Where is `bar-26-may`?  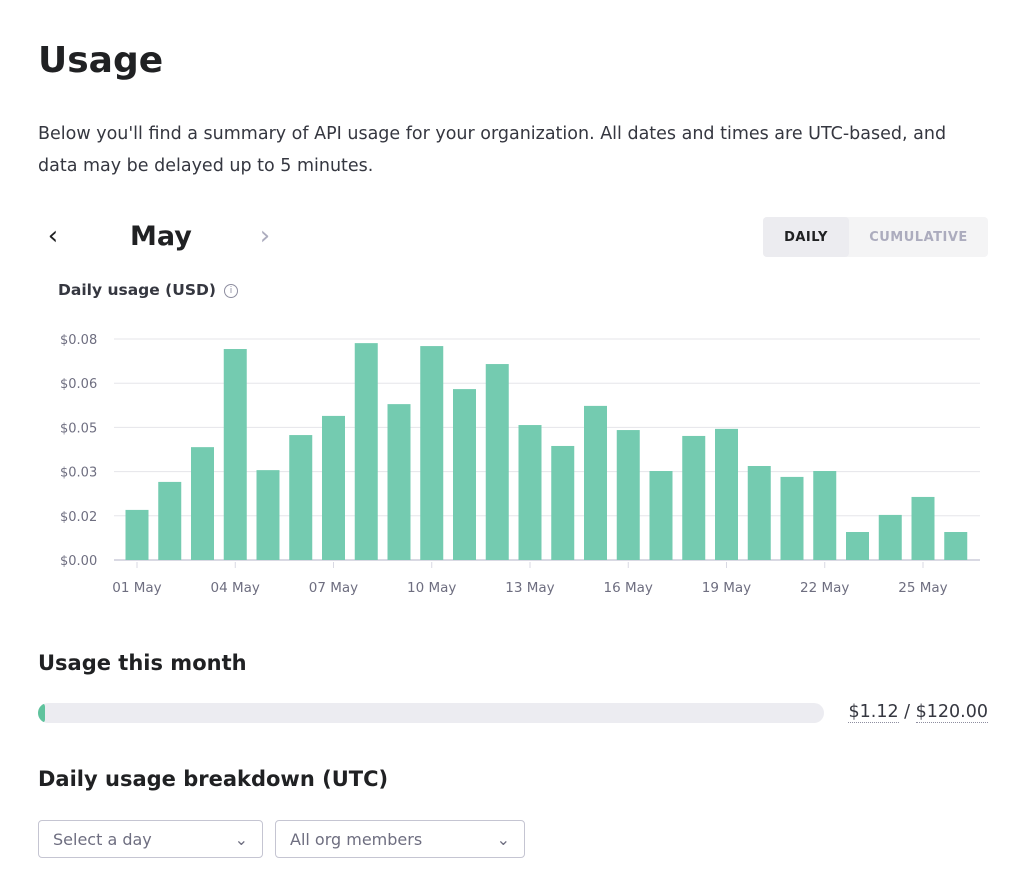
bar-26-may is located at coordinates (956, 546).